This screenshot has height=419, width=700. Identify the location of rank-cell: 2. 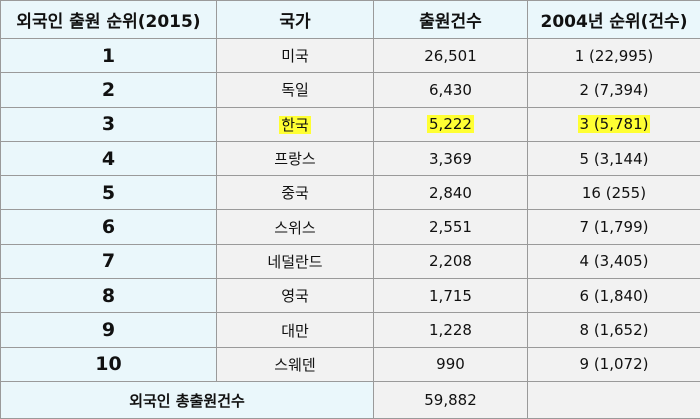
(108, 90).